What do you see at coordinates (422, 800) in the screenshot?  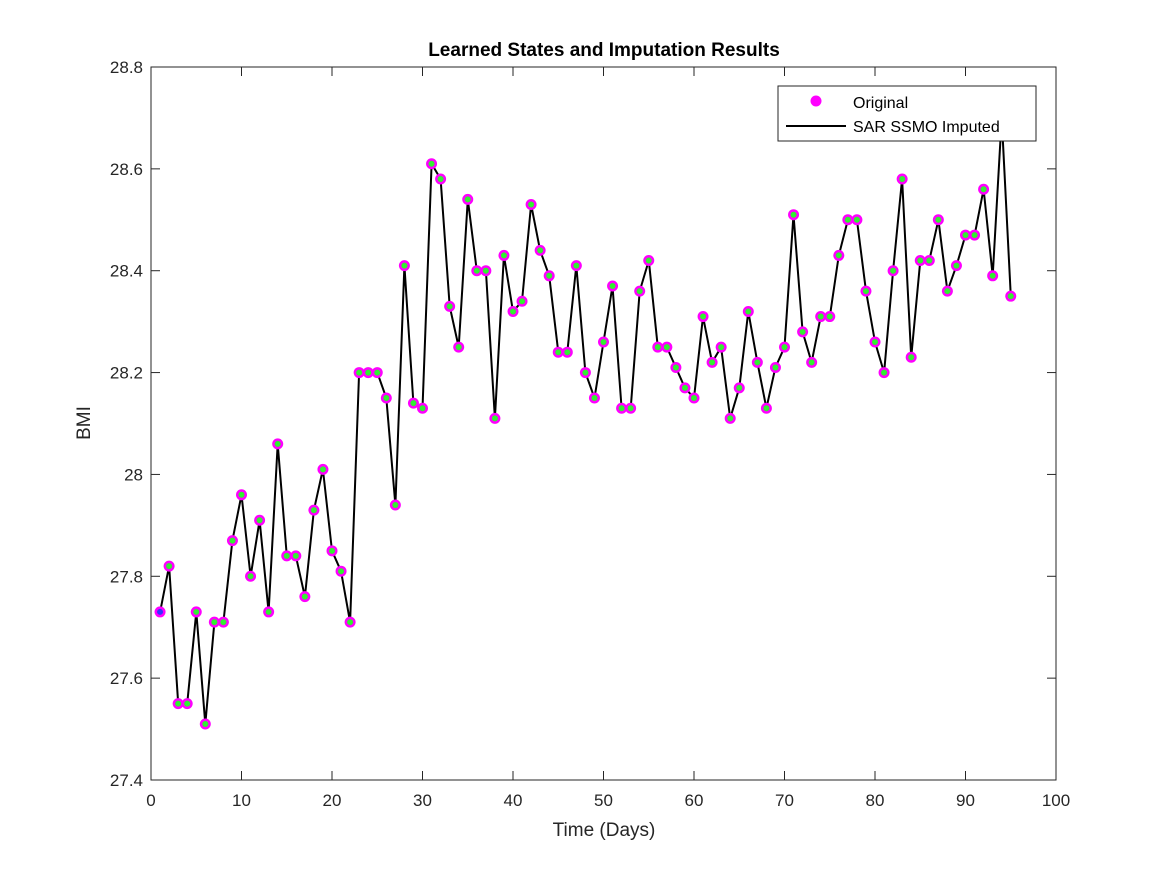 I see `x-tick-label: 30` at bounding box center [422, 800].